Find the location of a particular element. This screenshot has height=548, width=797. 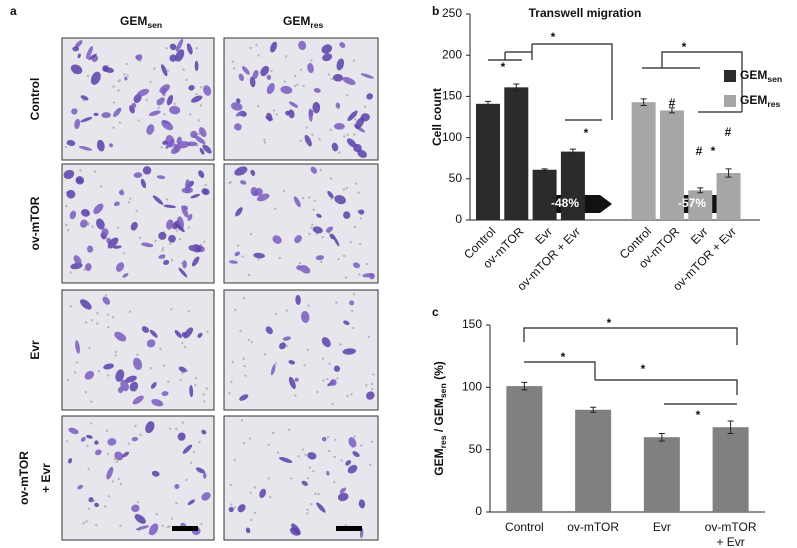

y-tick-label: 200 is located at coordinates (452, 54).